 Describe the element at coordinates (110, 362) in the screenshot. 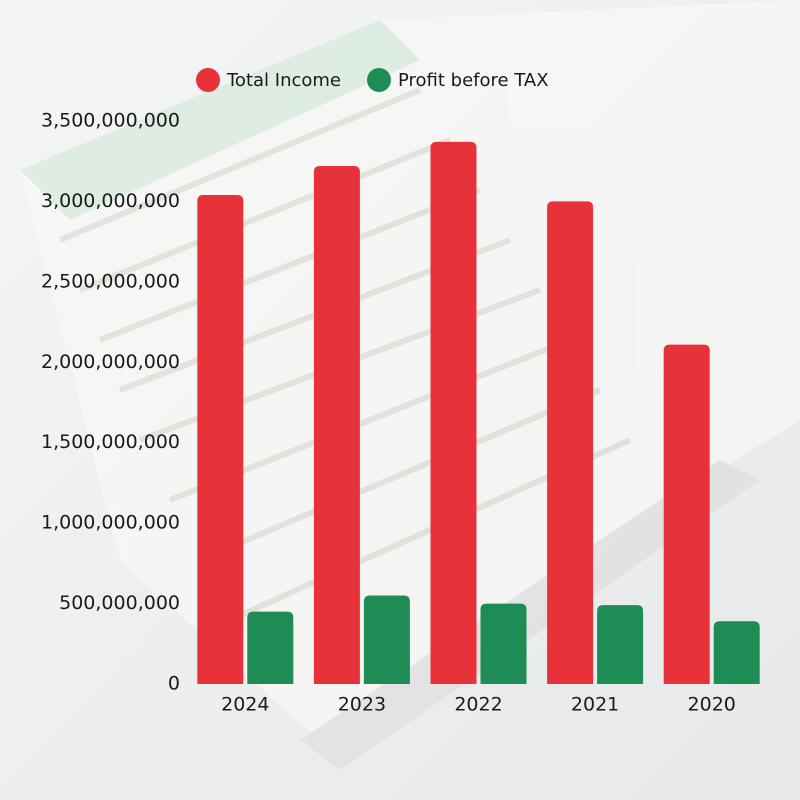

I see `y-tick-label: 2,000,000,000` at that location.